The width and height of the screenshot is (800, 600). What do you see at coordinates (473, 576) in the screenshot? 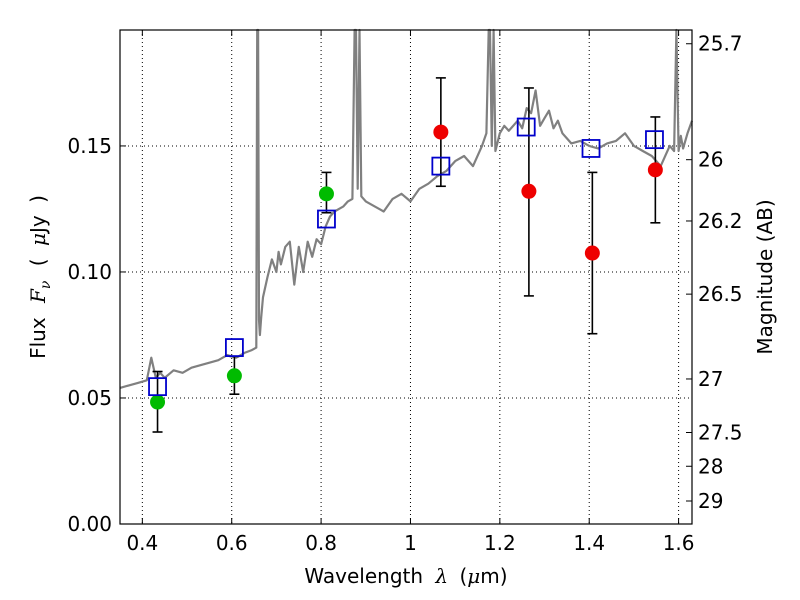
I see `x-label-unit-mu: μ` at bounding box center [473, 576].